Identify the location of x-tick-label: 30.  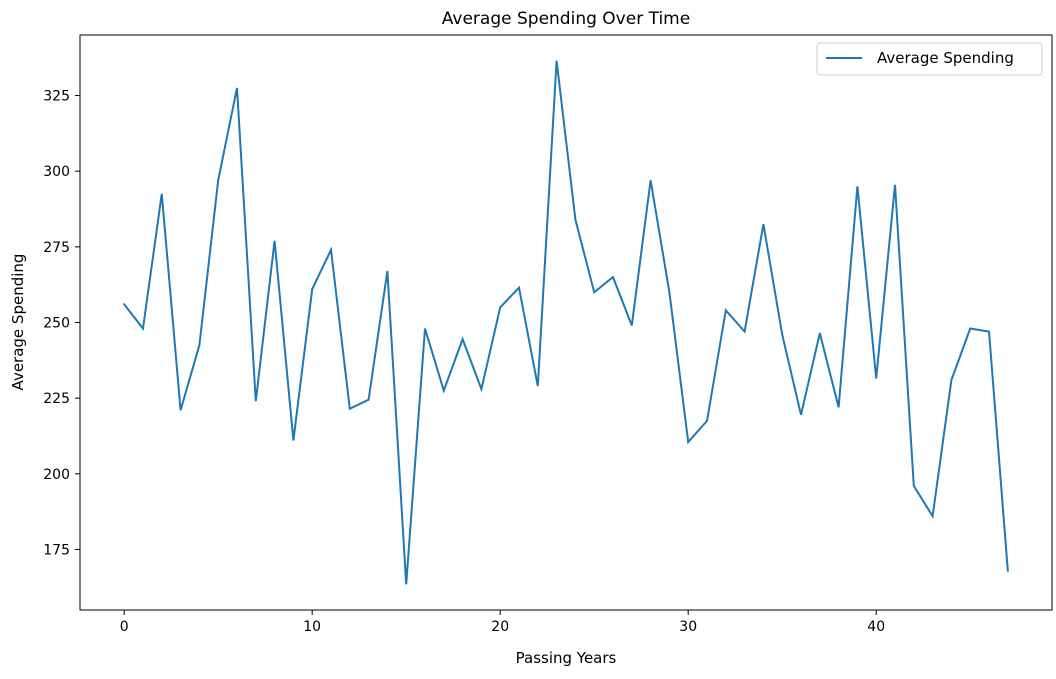
(688, 627).